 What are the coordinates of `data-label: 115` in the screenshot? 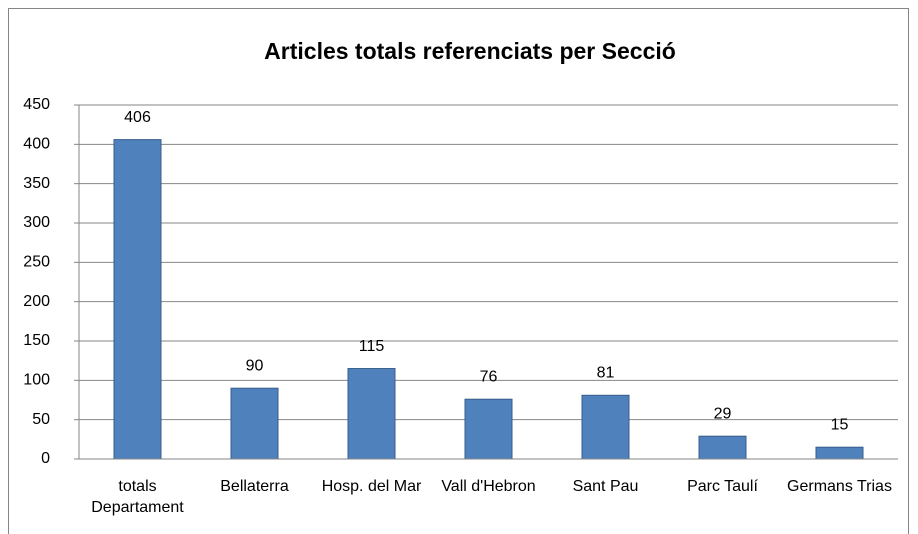 It's located at (372, 346).